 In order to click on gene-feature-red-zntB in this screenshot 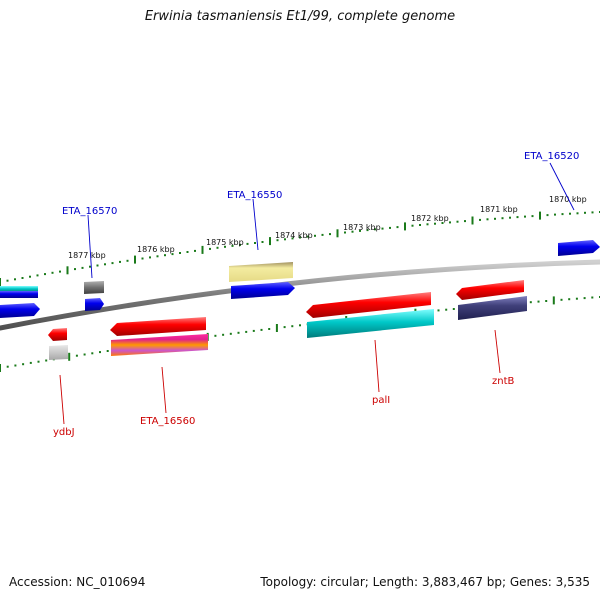, I will do `click(490, 290)`.